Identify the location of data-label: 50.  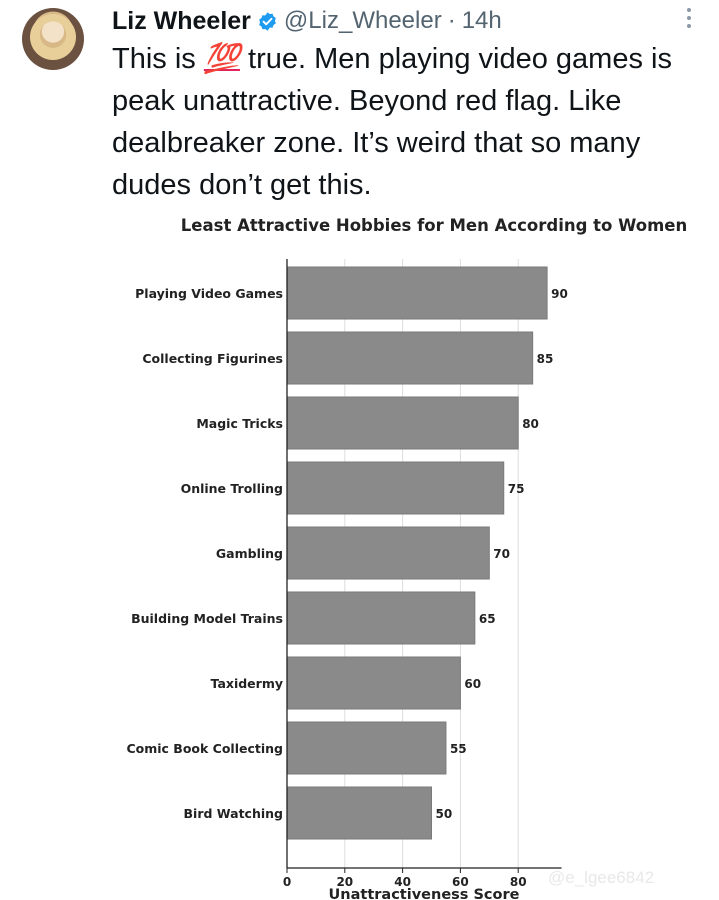
(444, 814).